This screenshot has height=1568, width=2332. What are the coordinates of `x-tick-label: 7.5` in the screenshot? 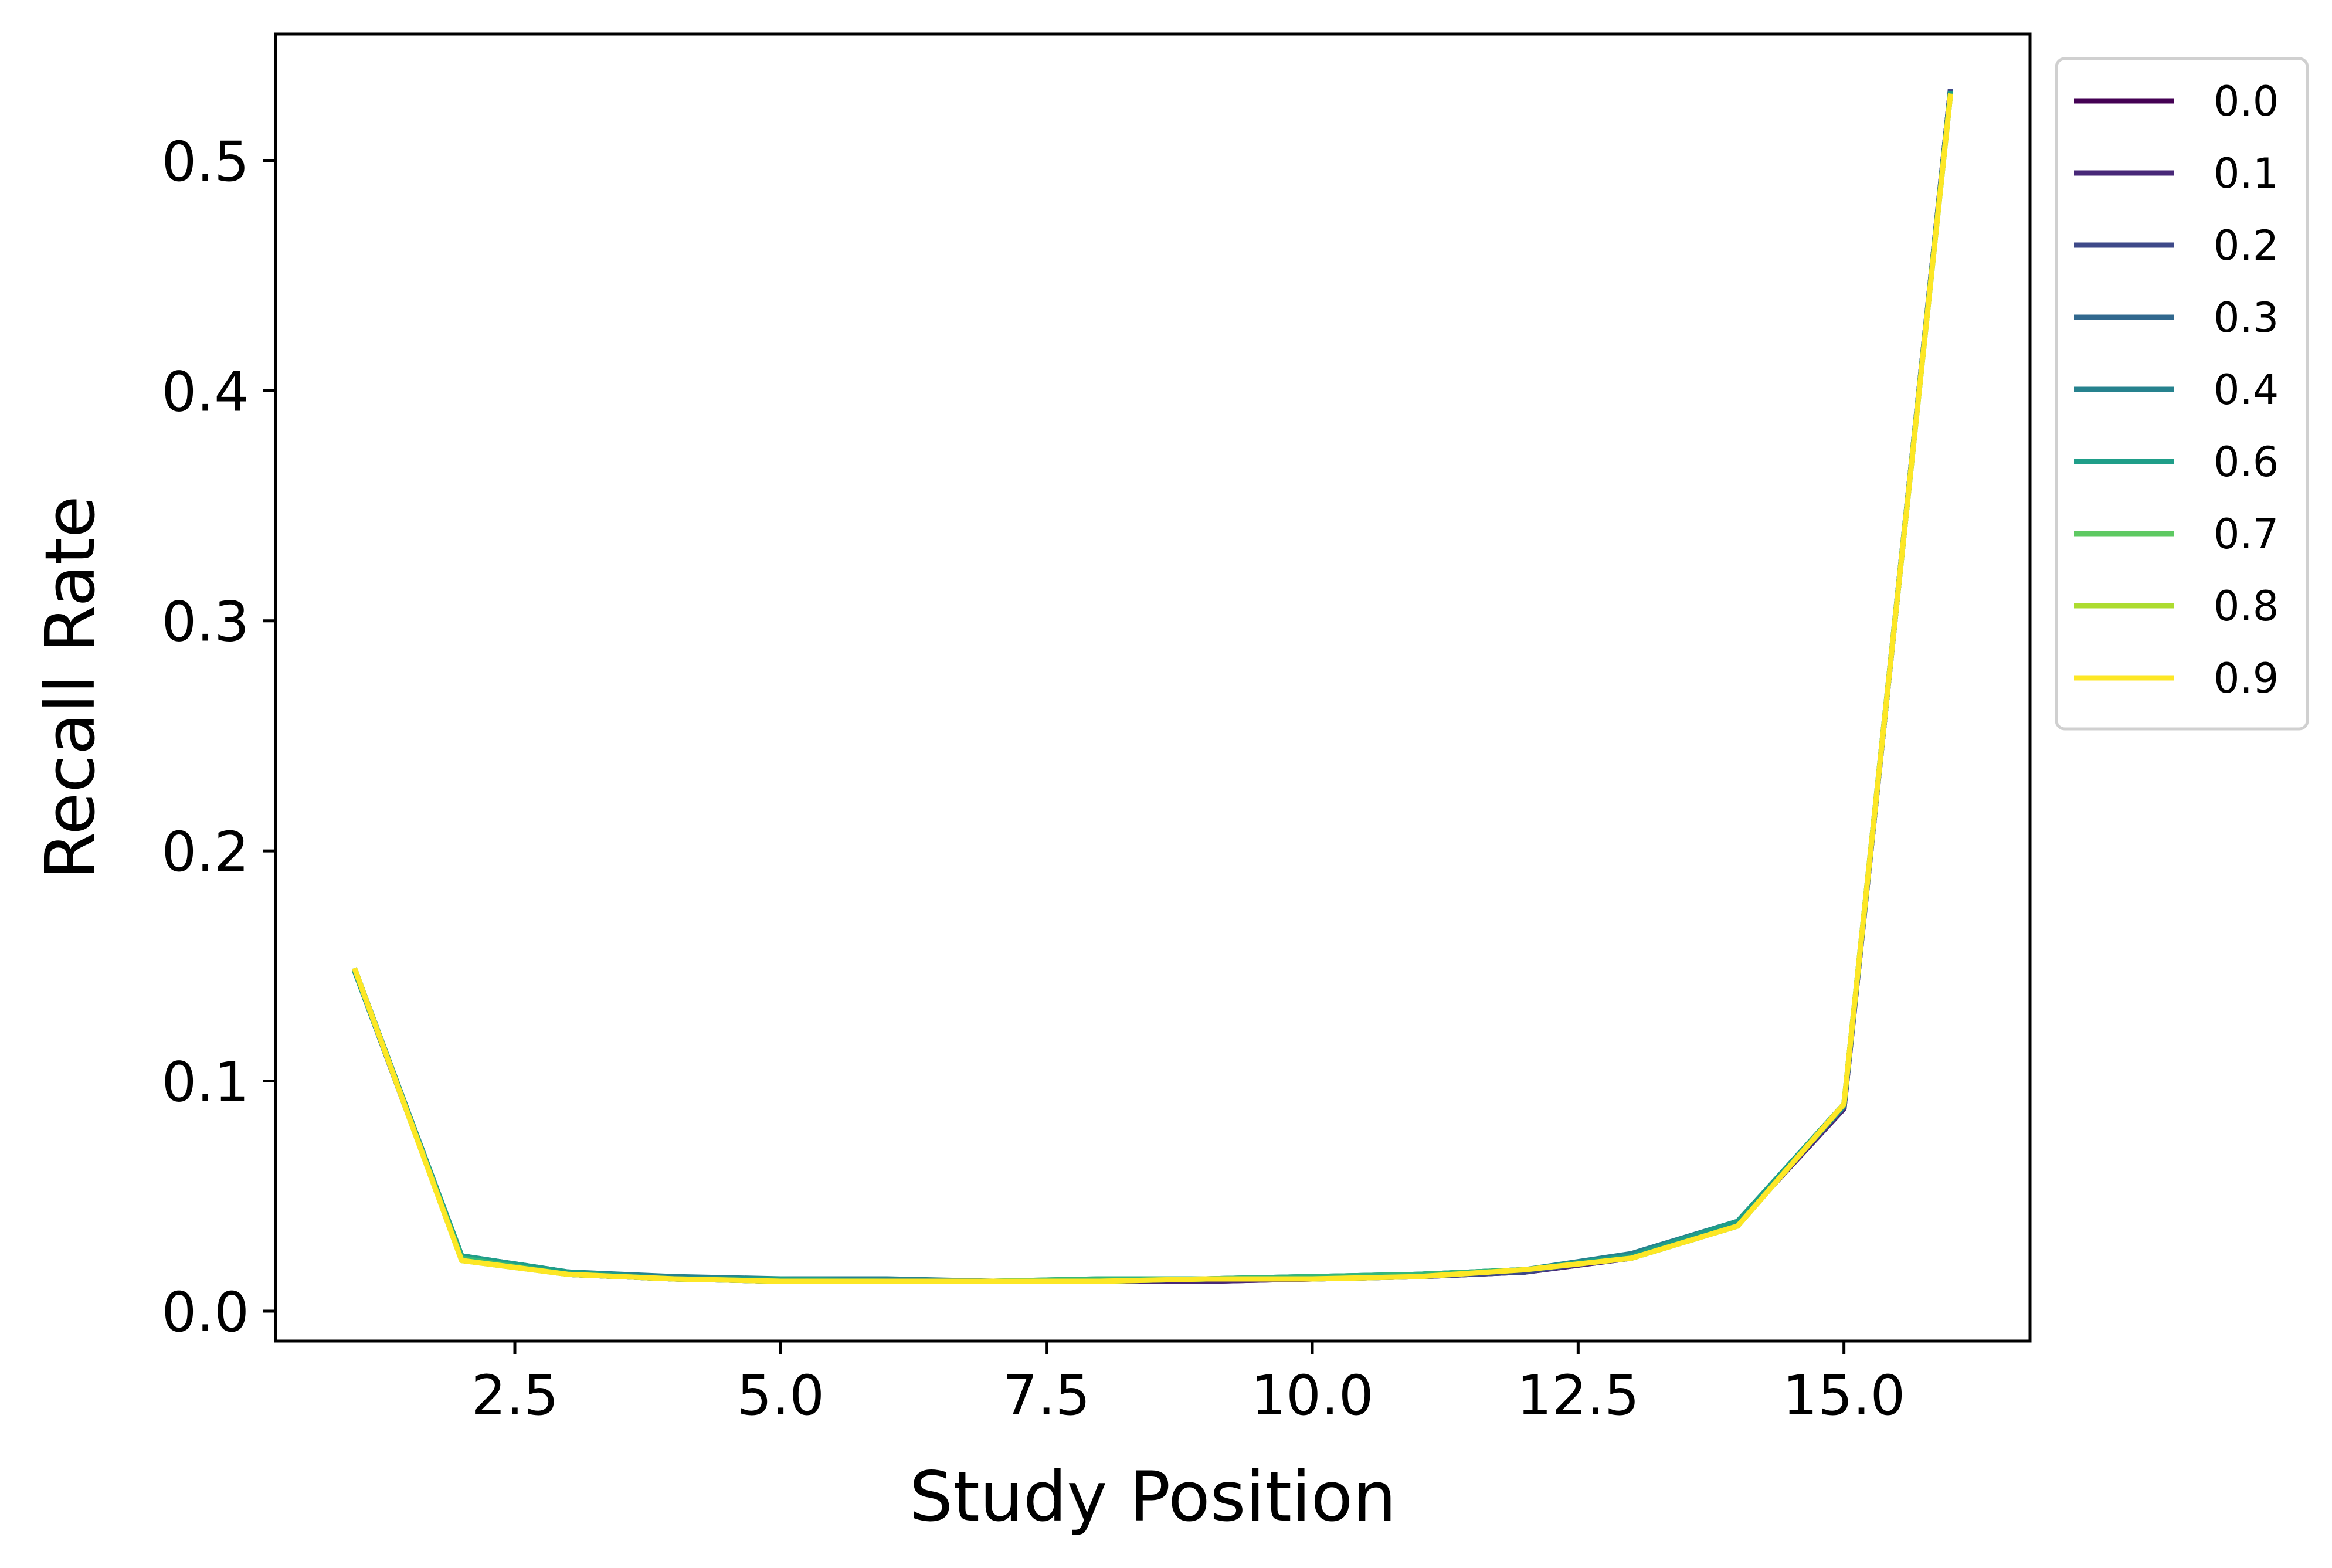 It's located at (1047, 1396).